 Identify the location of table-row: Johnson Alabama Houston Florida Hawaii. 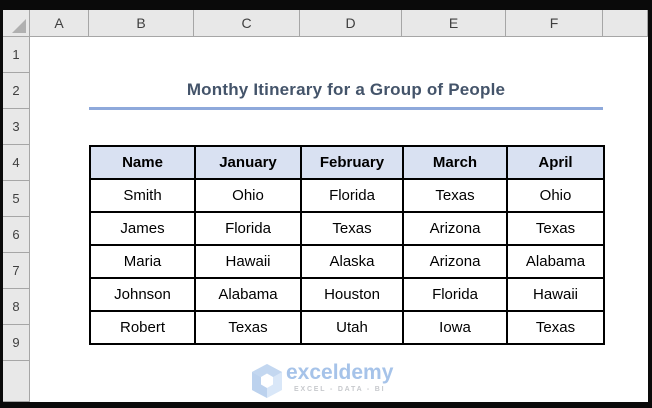
(347, 294).